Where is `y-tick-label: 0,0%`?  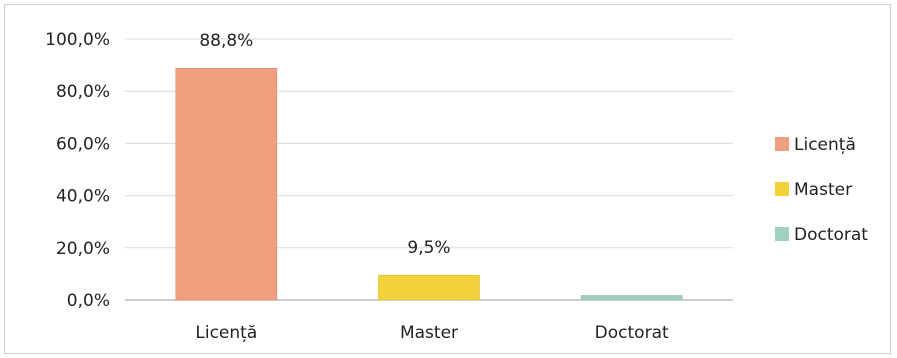
y-tick-label: 0,0% is located at coordinates (88, 301).